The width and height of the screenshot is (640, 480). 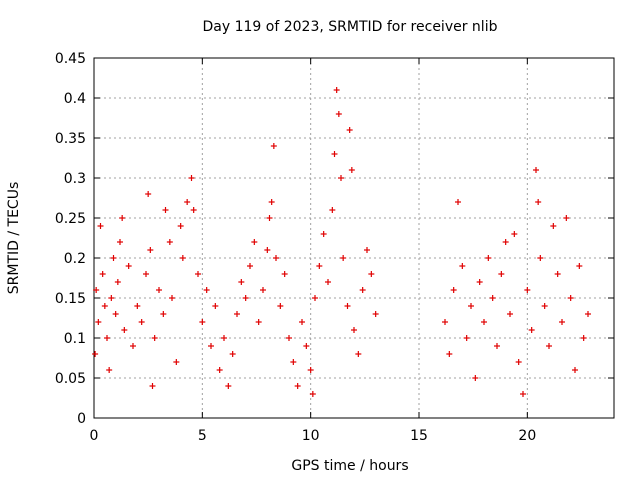 What do you see at coordinates (70, 59) in the screenshot?
I see `y-tick-label: 0.45` at bounding box center [70, 59].